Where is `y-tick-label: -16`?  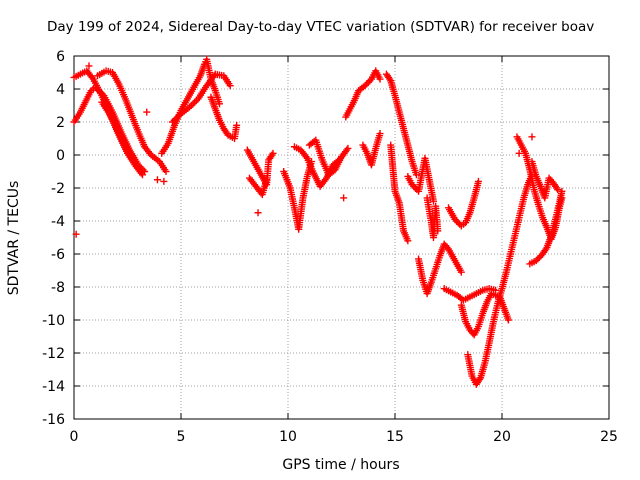 y-tick-label: -16 is located at coordinates (53, 420).